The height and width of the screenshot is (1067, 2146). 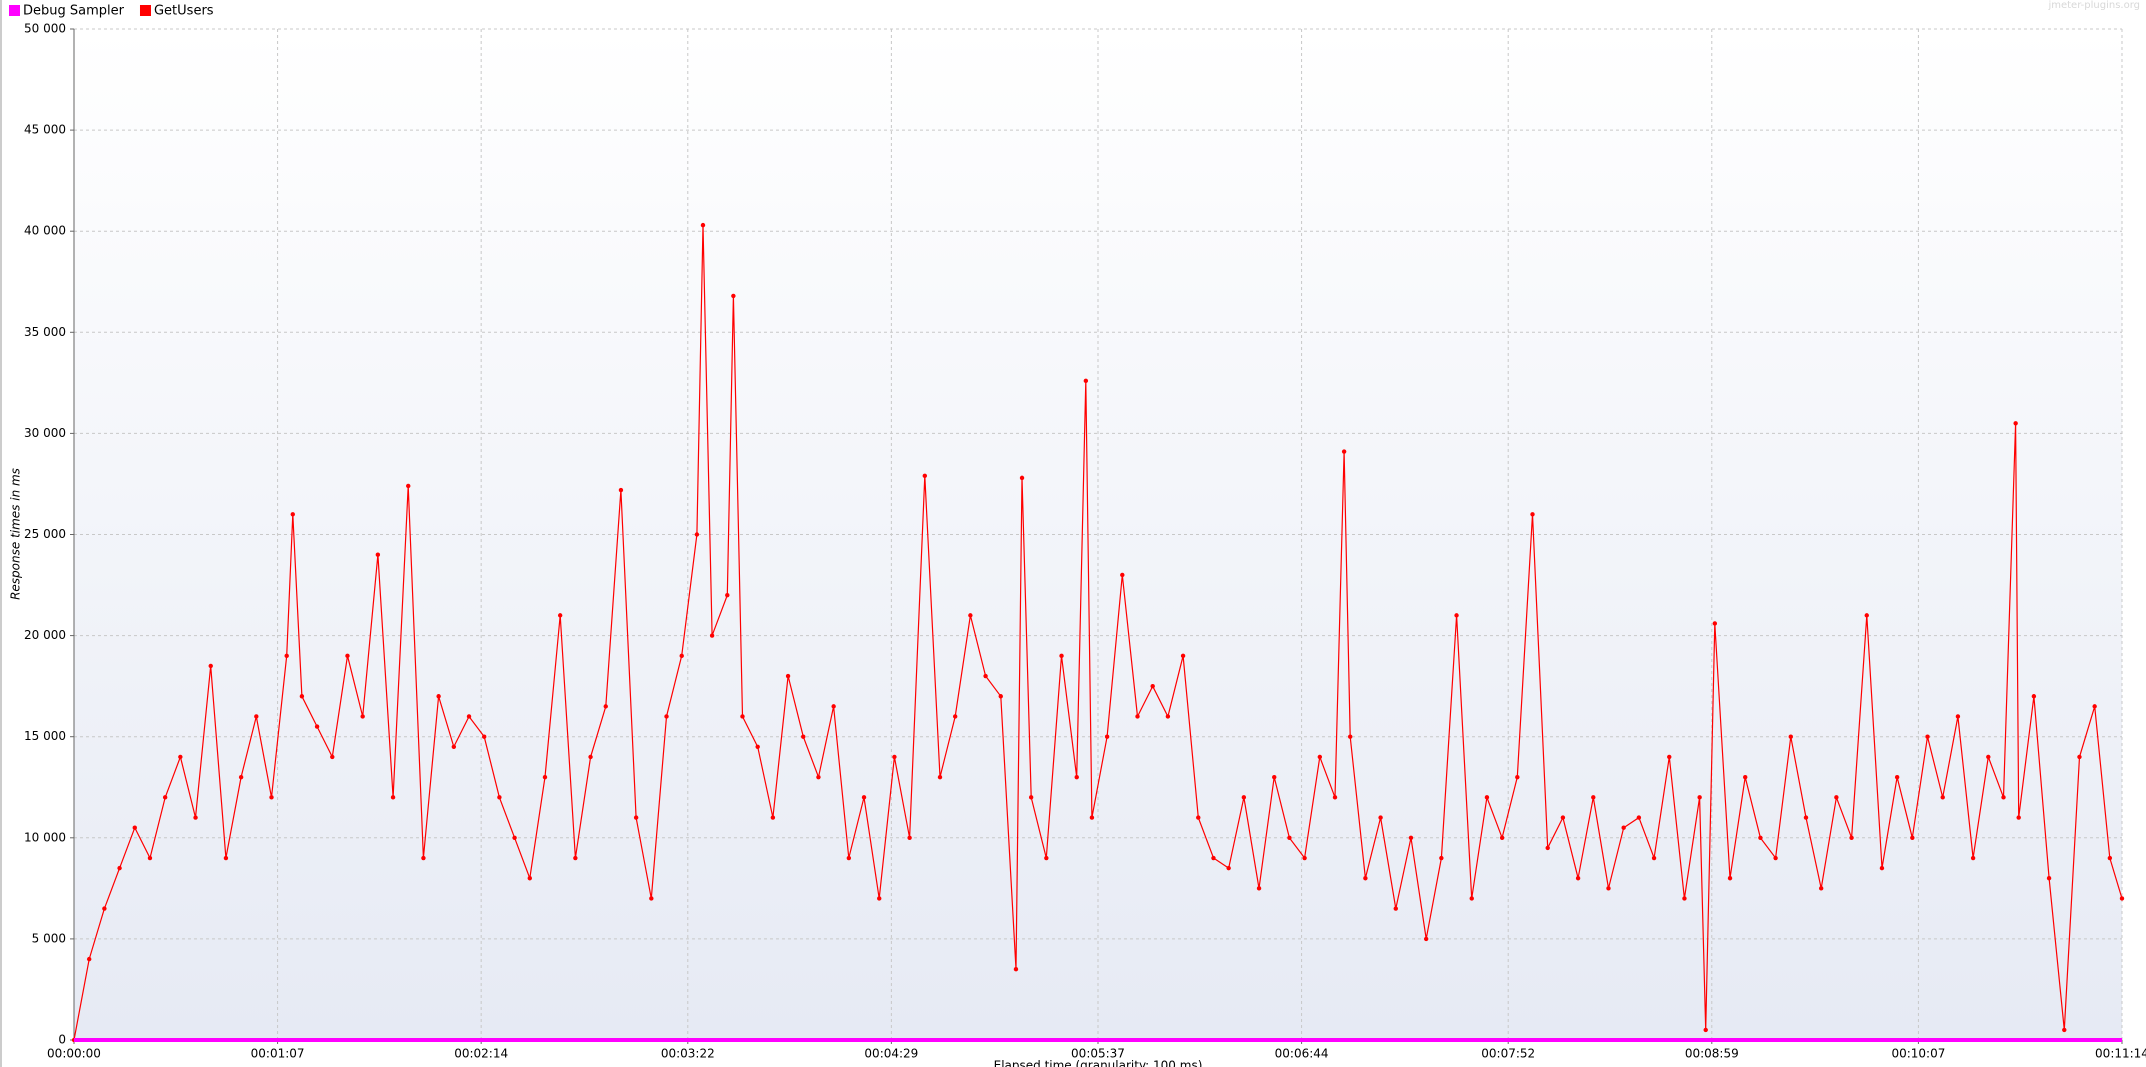 I want to click on y-tick-label: 25 000, so click(x=45, y=534).